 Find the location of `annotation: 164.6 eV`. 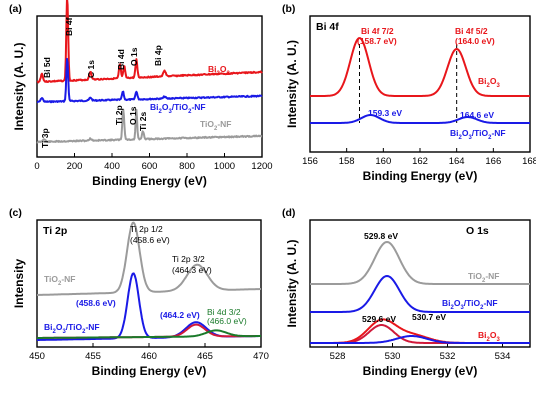

annotation: 164.6 eV is located at coordinates (477, 115).